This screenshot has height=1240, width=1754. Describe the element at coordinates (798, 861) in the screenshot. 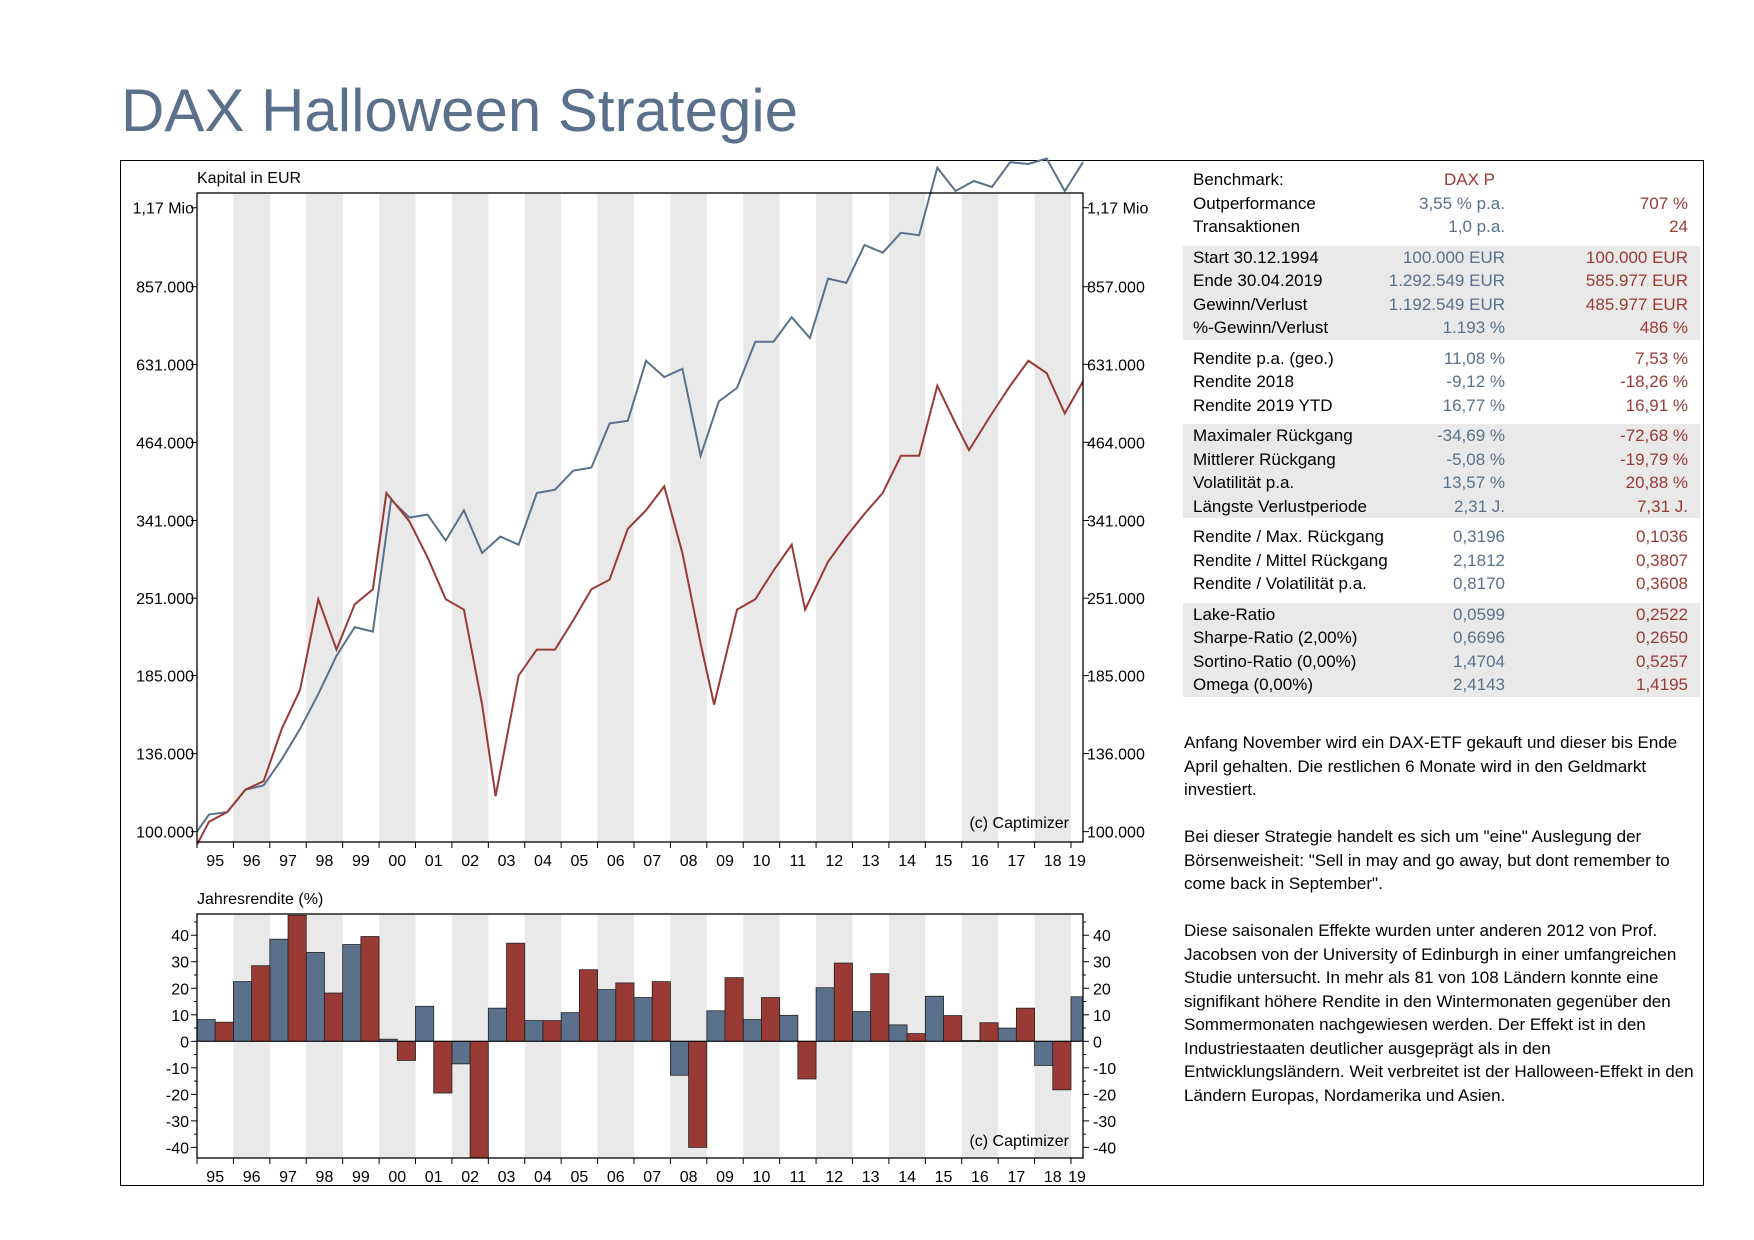

I see `x-tick-label: 11` at that location.